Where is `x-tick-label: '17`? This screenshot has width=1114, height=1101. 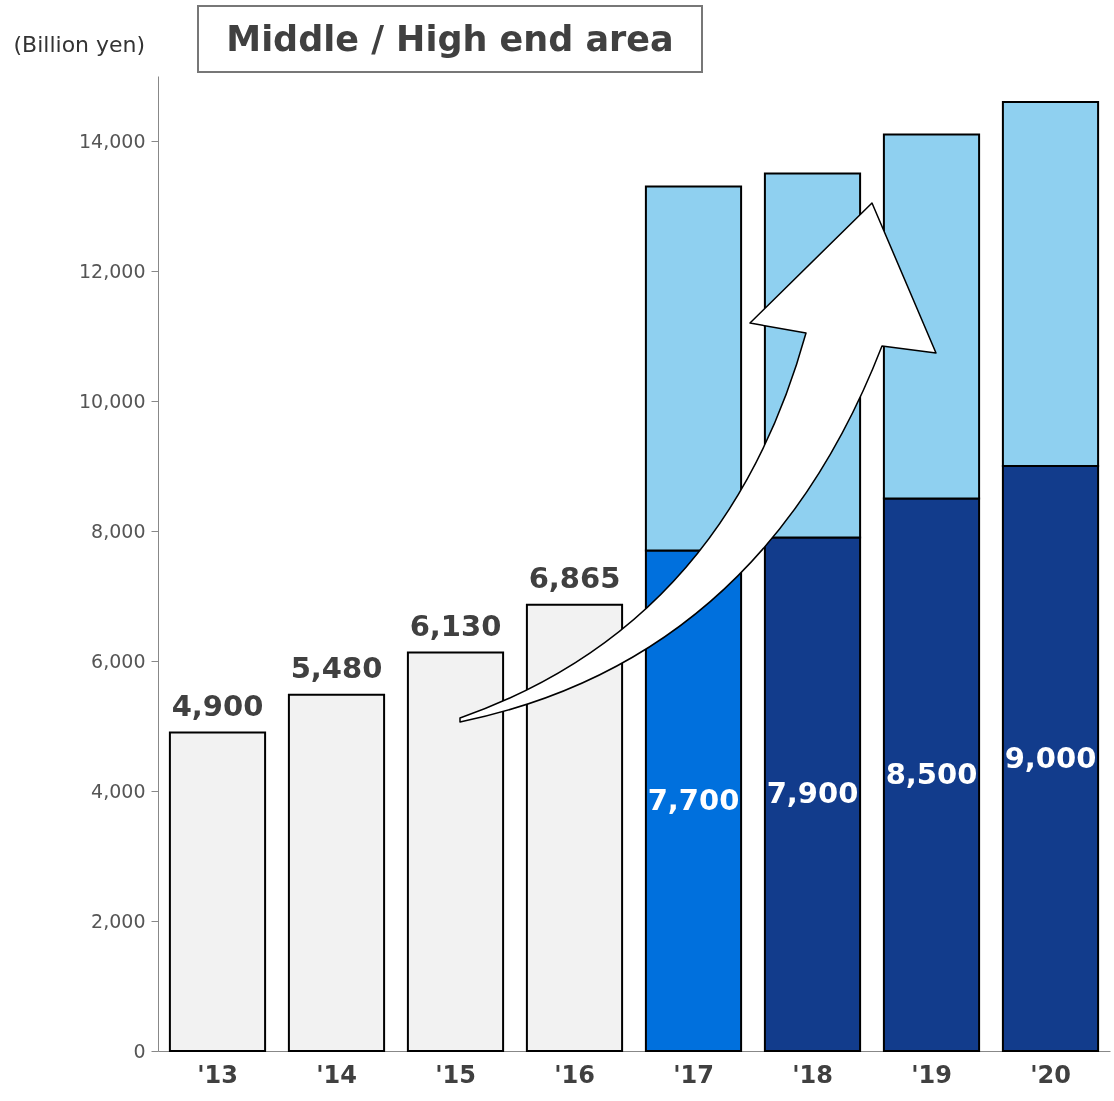
x-tick-label: '17 is located at coordinates (693, 1074).